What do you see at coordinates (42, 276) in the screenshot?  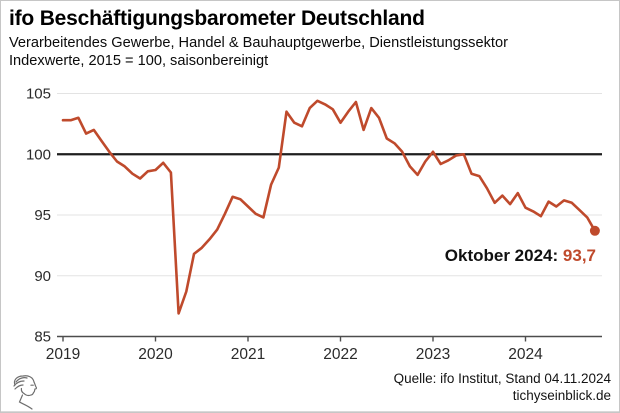 I see `y-tick-label: 90` at bounding box center [42, 276].